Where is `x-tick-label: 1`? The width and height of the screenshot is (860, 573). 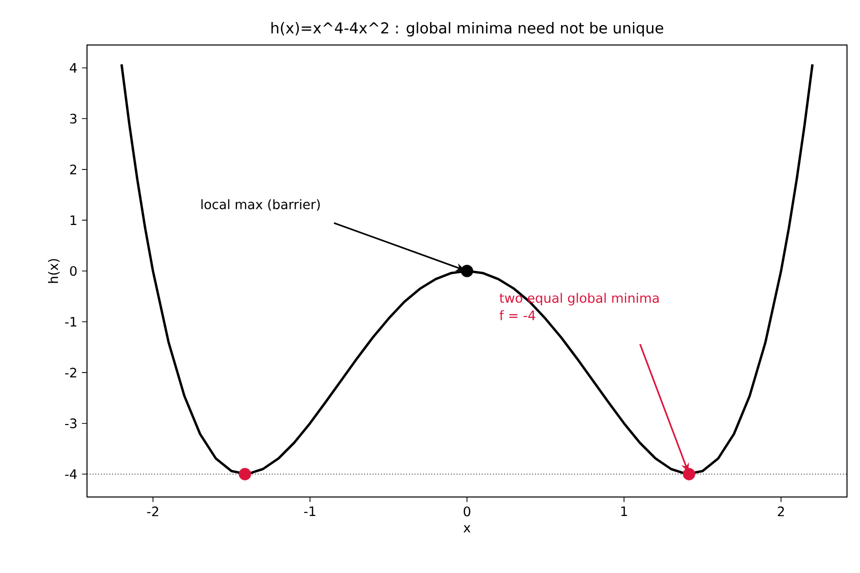 x-tick-label: 1 is located at coordinates (624, 511).